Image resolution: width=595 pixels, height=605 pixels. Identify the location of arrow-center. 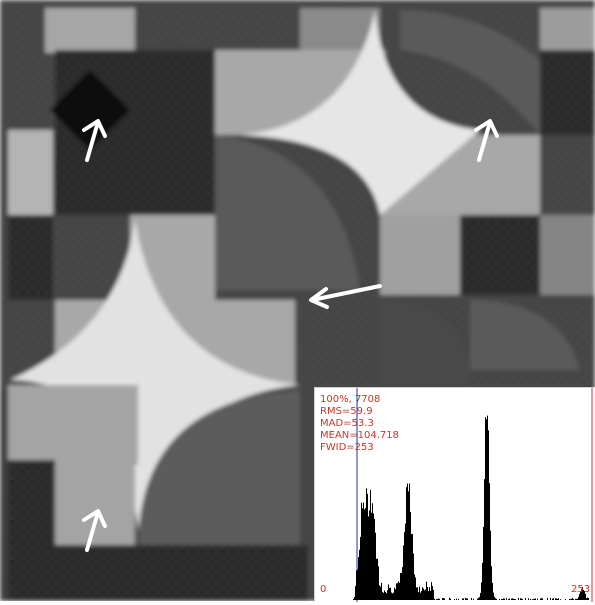
(345, 296).